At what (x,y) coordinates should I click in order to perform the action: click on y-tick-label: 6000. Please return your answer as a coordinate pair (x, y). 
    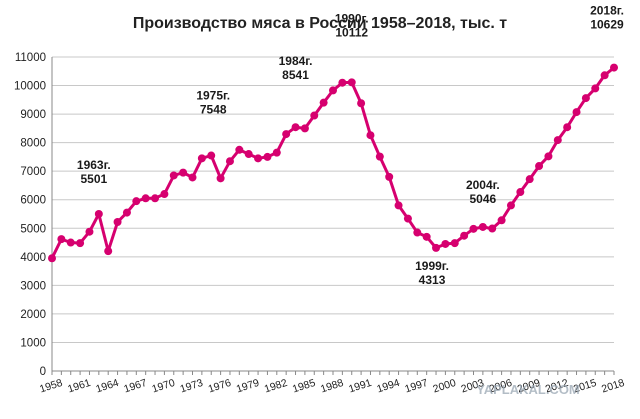
    Looking at the image, I should click on (33, 201).